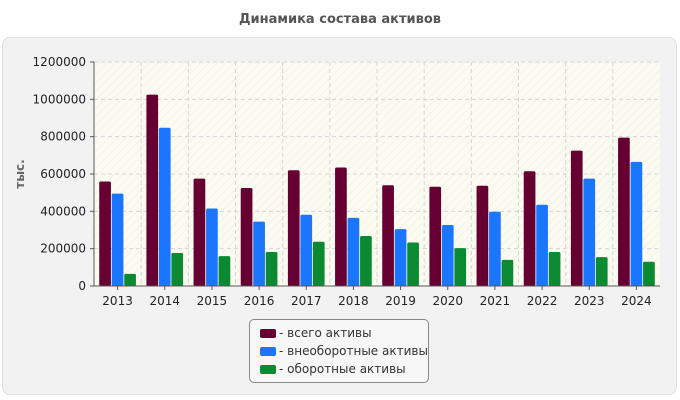  Describe the element at coordinates (268, 333) in the screenshot. I see `legend-swatch-total` at that location.